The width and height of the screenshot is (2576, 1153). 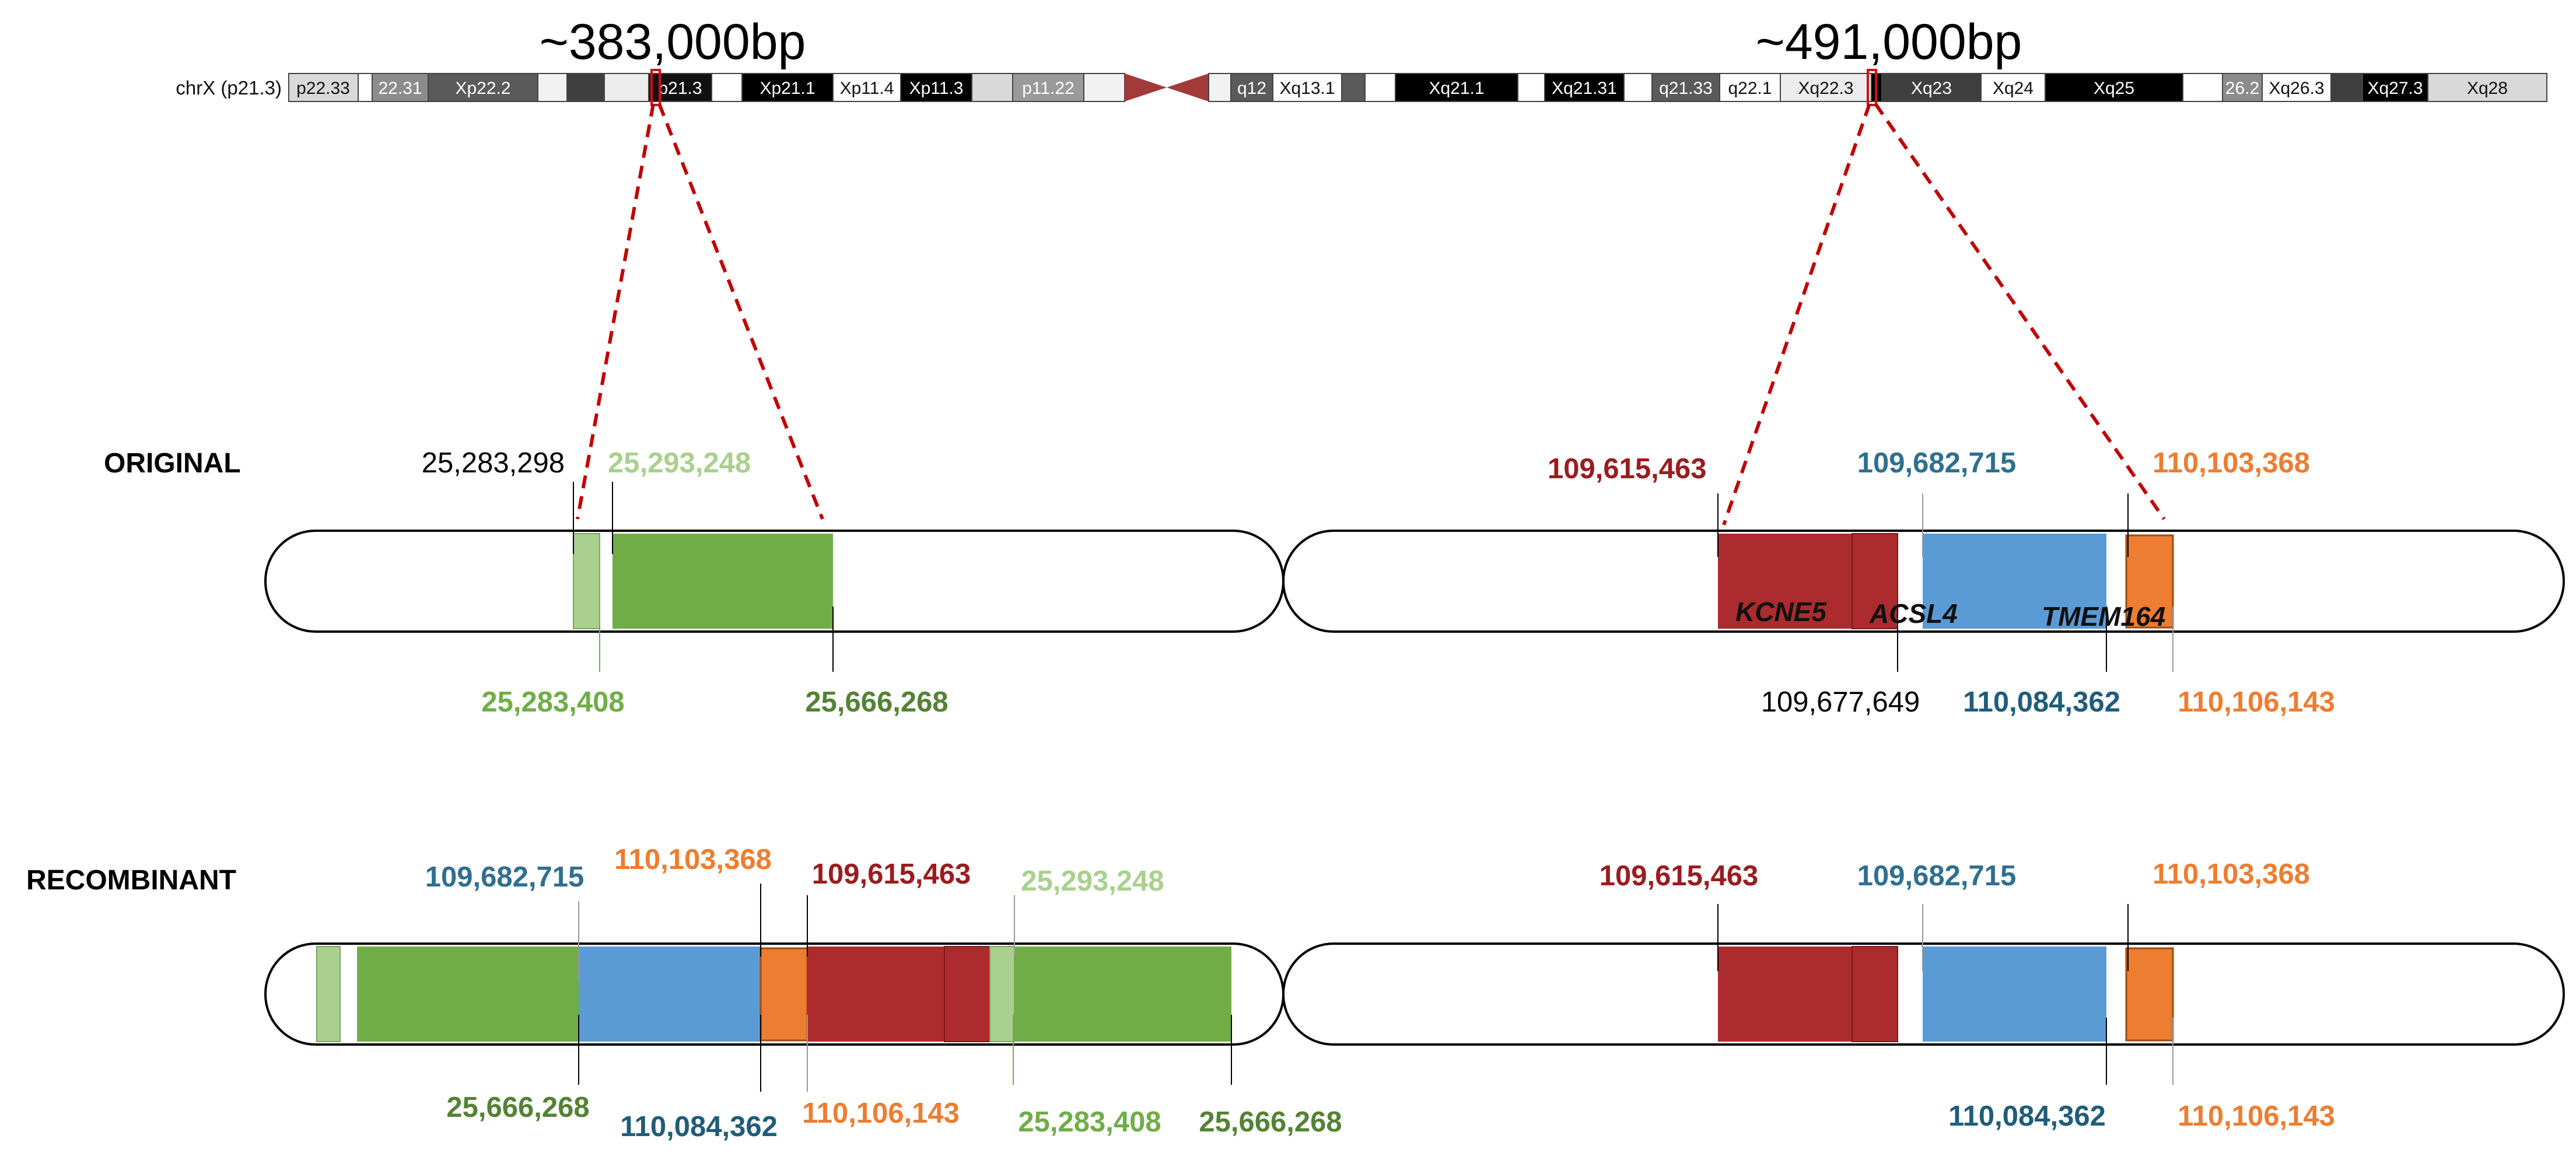 What do you see at coordinates (784, 994) in the screenshot?
I see `recombinant-orange-segment-a` at bounding box center [784, 994].